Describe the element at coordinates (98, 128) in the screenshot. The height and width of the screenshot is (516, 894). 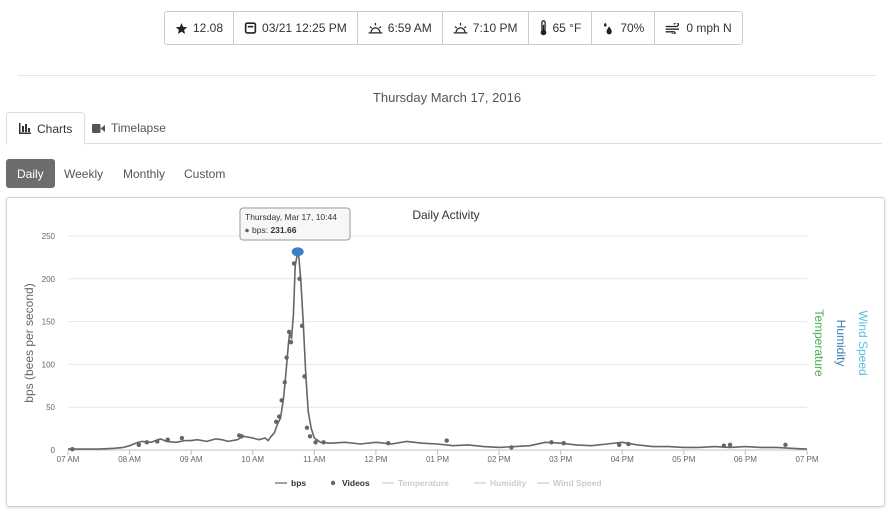
I see `video-camera-icon` at that location.